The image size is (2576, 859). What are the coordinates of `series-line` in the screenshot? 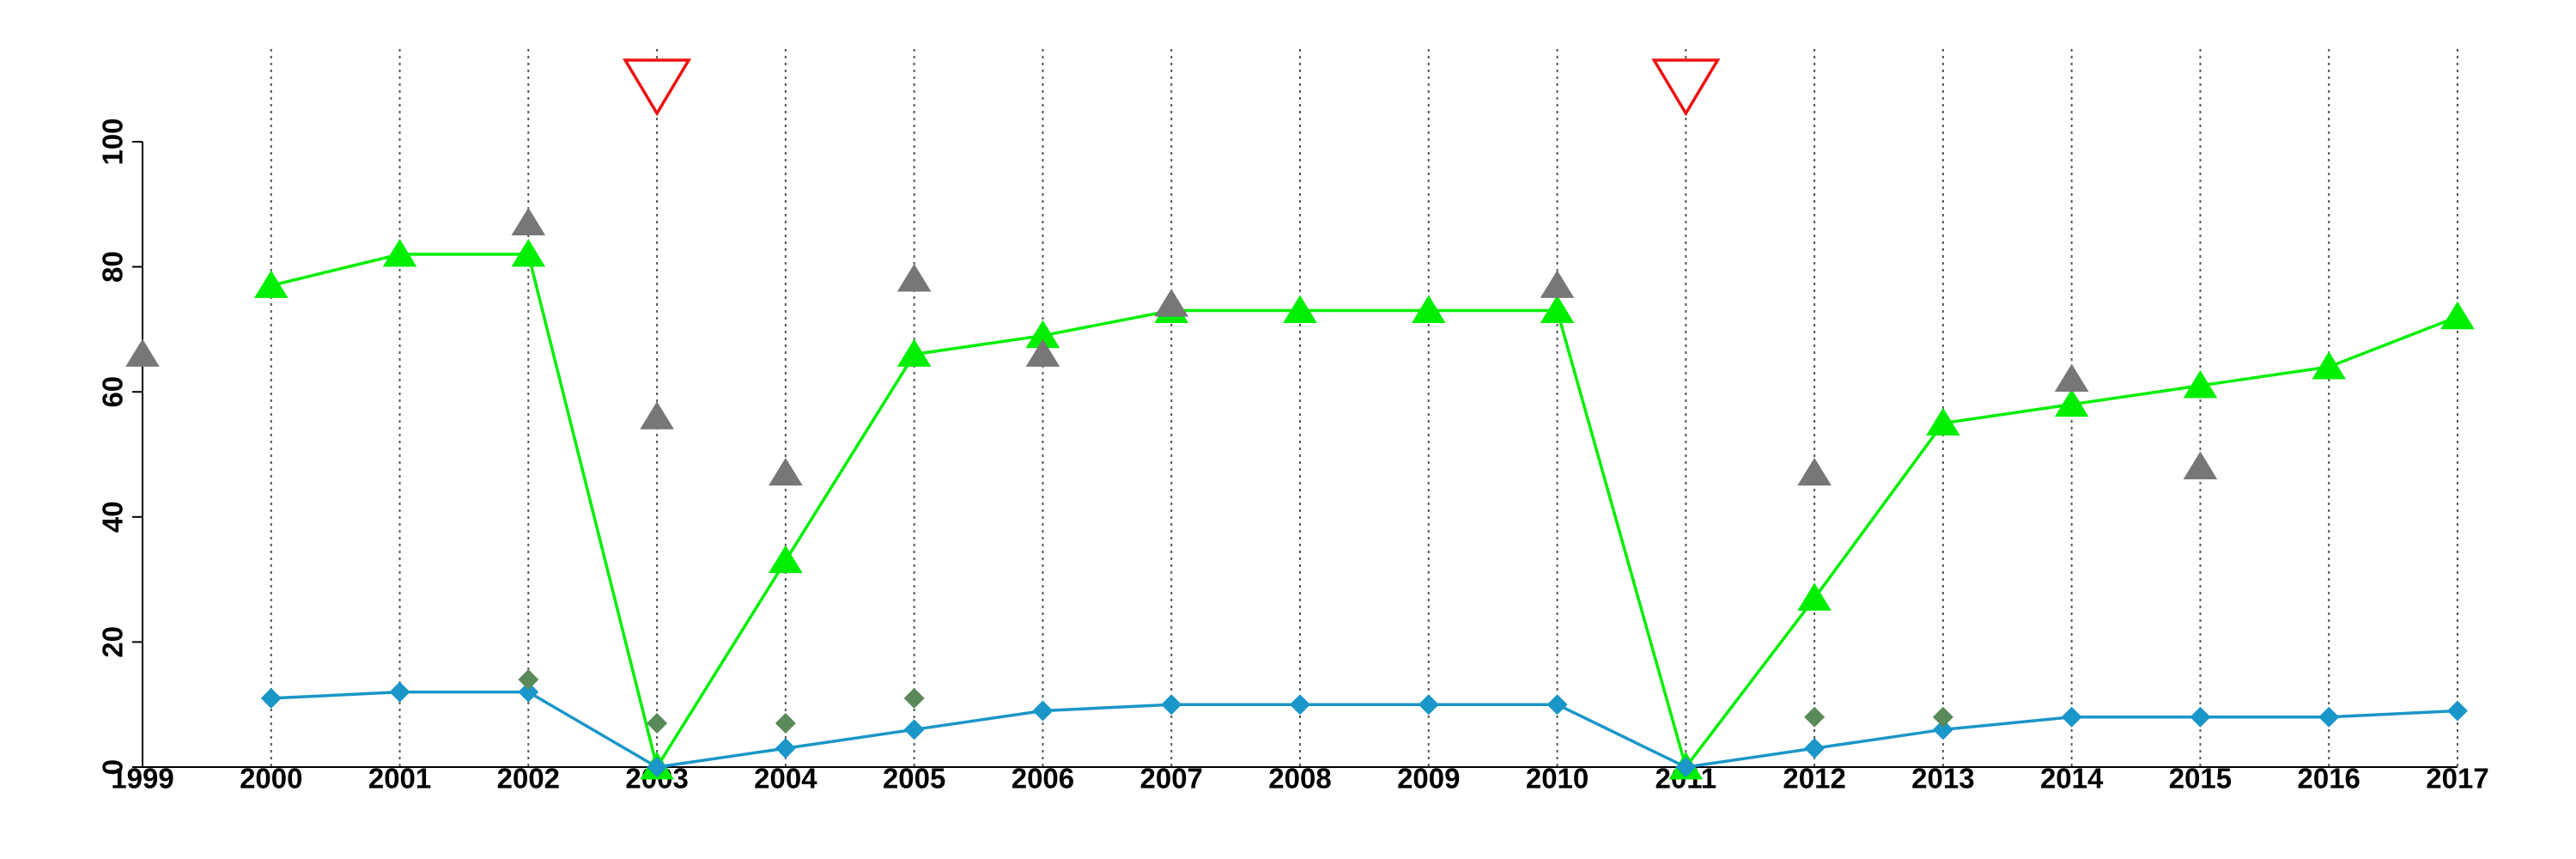 It's located at (1364, 730).